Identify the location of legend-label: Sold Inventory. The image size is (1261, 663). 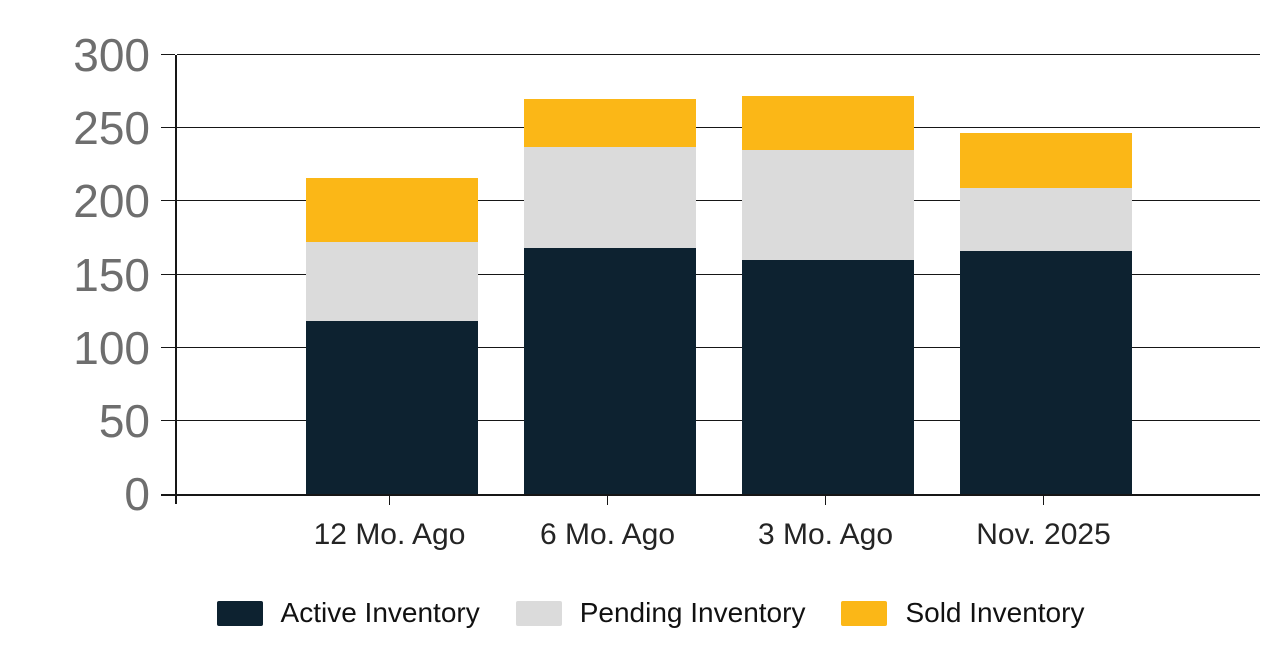
(995, 612).